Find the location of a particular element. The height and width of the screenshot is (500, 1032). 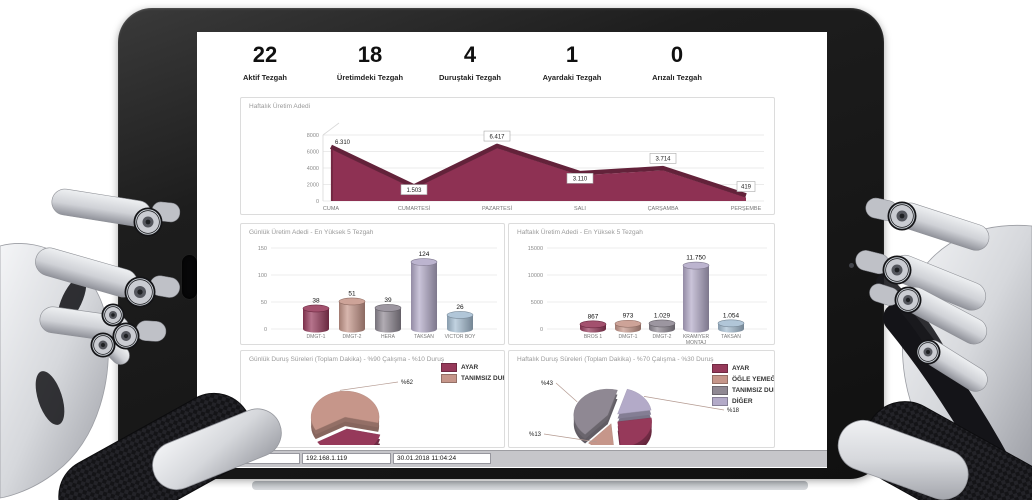

pie-slice-DİĞER is located at coordinates (634, 401).